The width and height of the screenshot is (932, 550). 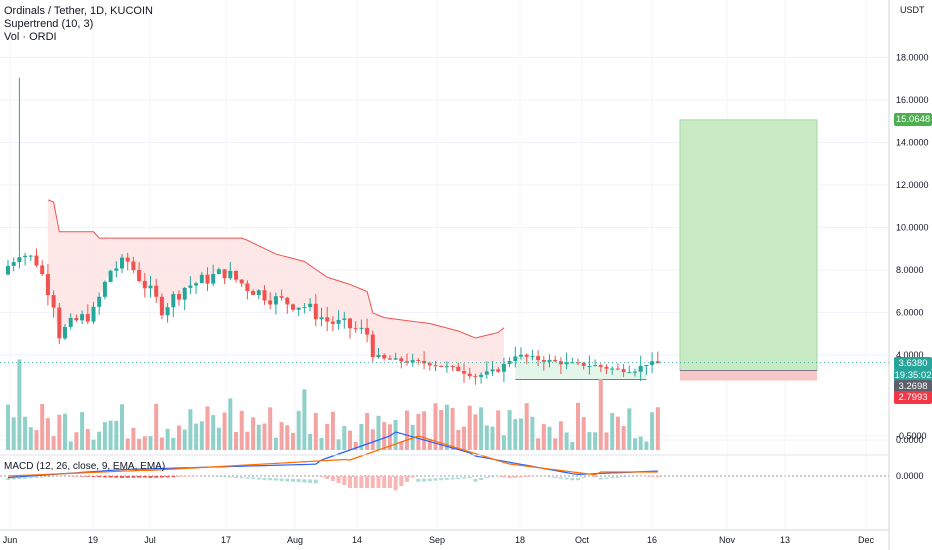 I want to click on currency-label: USDT, so click(x=912, y=10).